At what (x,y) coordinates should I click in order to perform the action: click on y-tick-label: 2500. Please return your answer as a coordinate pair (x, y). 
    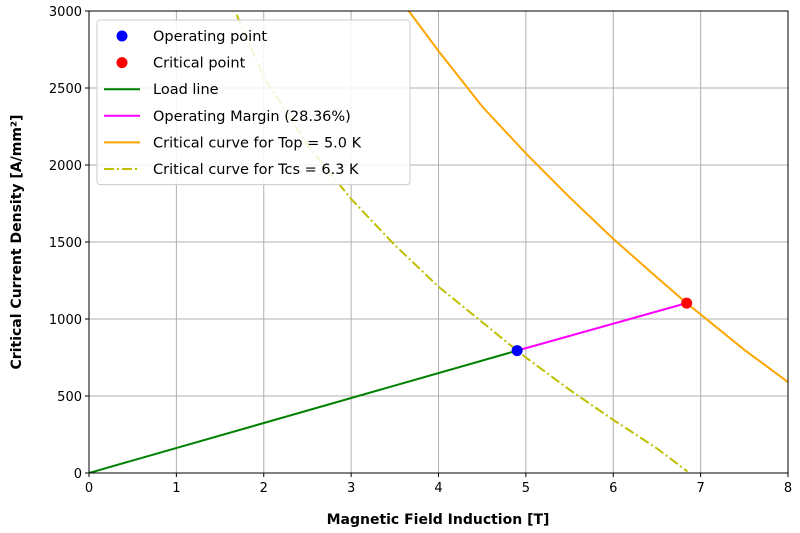
    Looking at the image, I should click on (65, 89).